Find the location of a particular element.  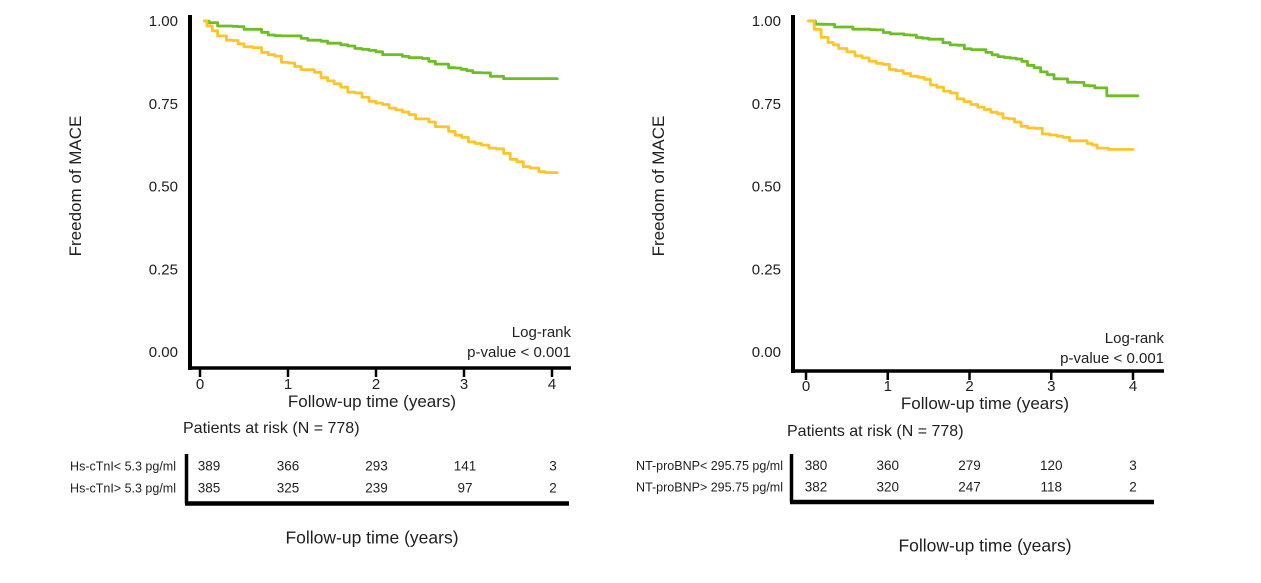

x-tick-label-left: 3 is located at coordinates (464, 384).